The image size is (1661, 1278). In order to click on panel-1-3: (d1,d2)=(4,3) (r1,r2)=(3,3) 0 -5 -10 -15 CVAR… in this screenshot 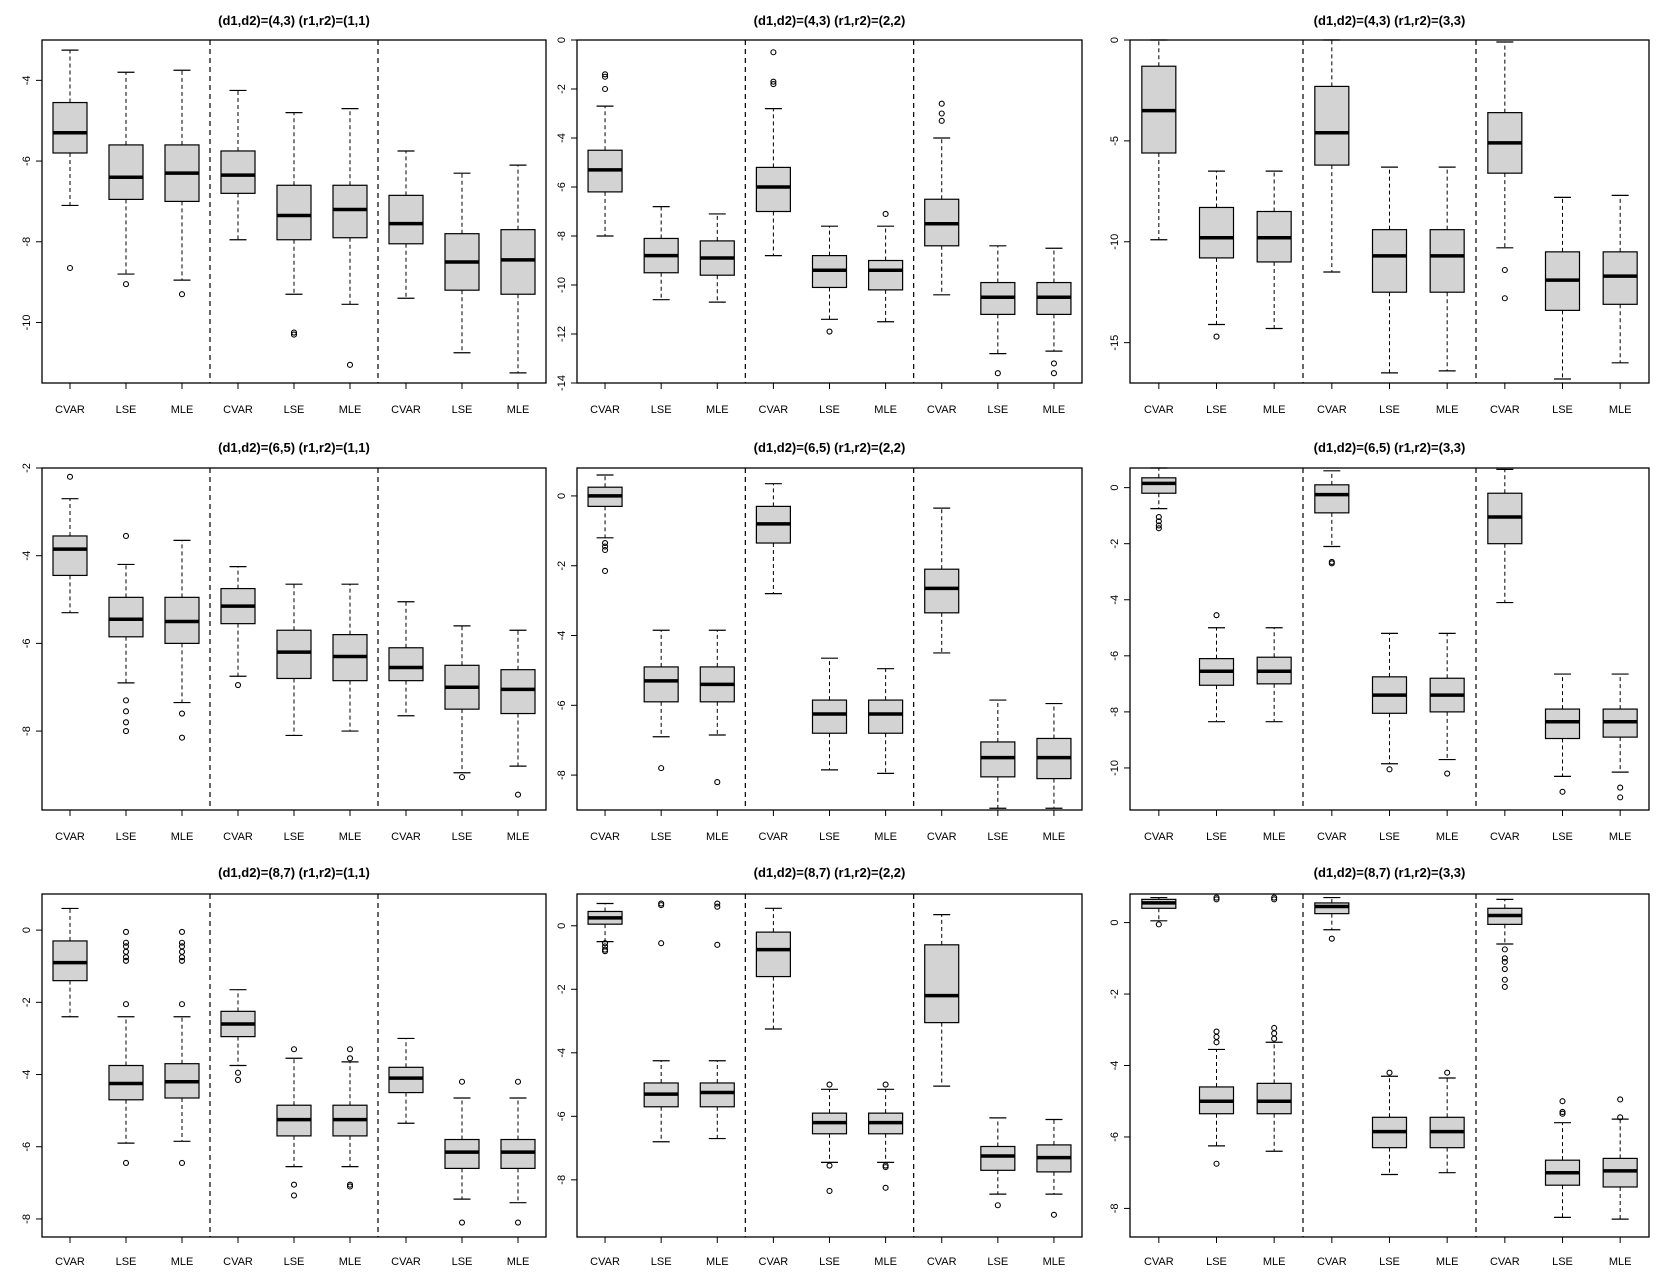, I will do `click(1379, 214)`.